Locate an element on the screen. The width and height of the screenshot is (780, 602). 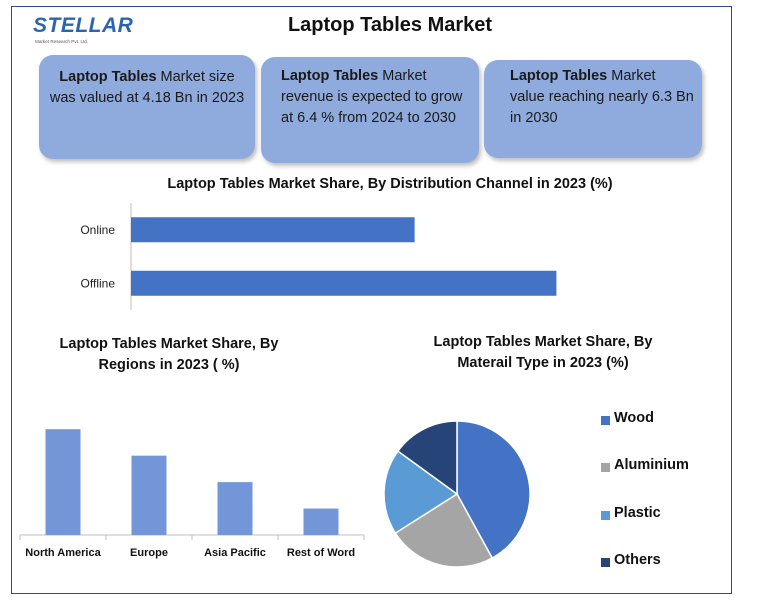
pie-slice-wood is located at coordinates (493, 489).